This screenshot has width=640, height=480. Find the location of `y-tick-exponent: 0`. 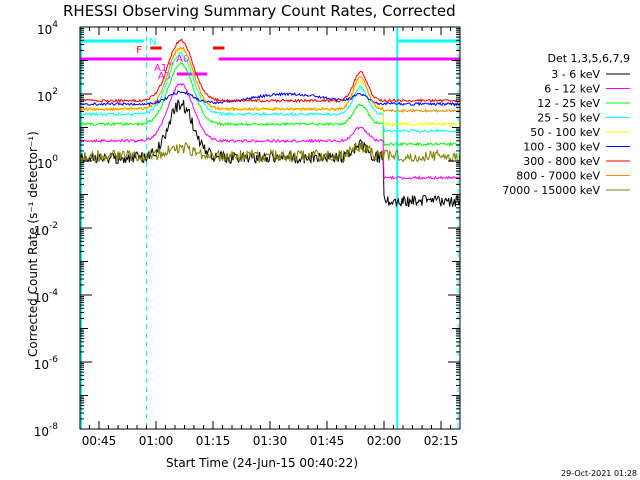

y-tick-exponent: 0 is located at coordinates (55, 159).